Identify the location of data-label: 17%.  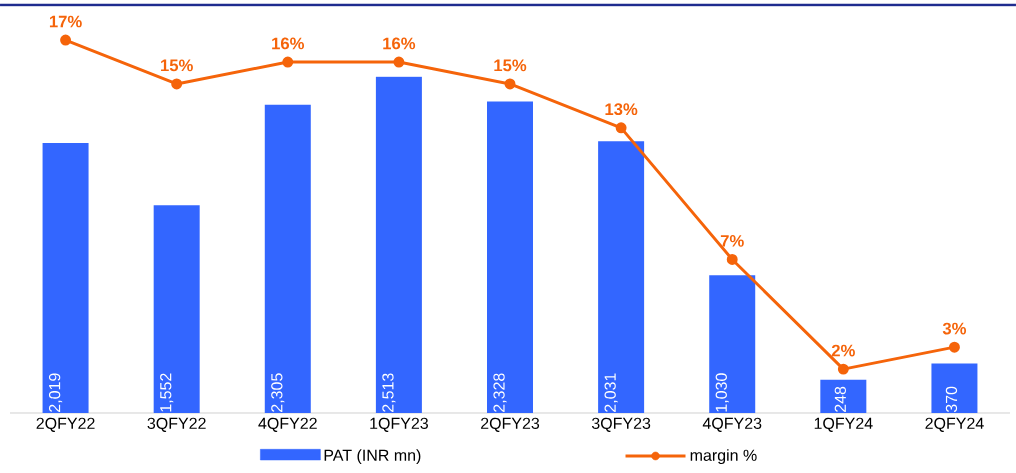
(65, 21).